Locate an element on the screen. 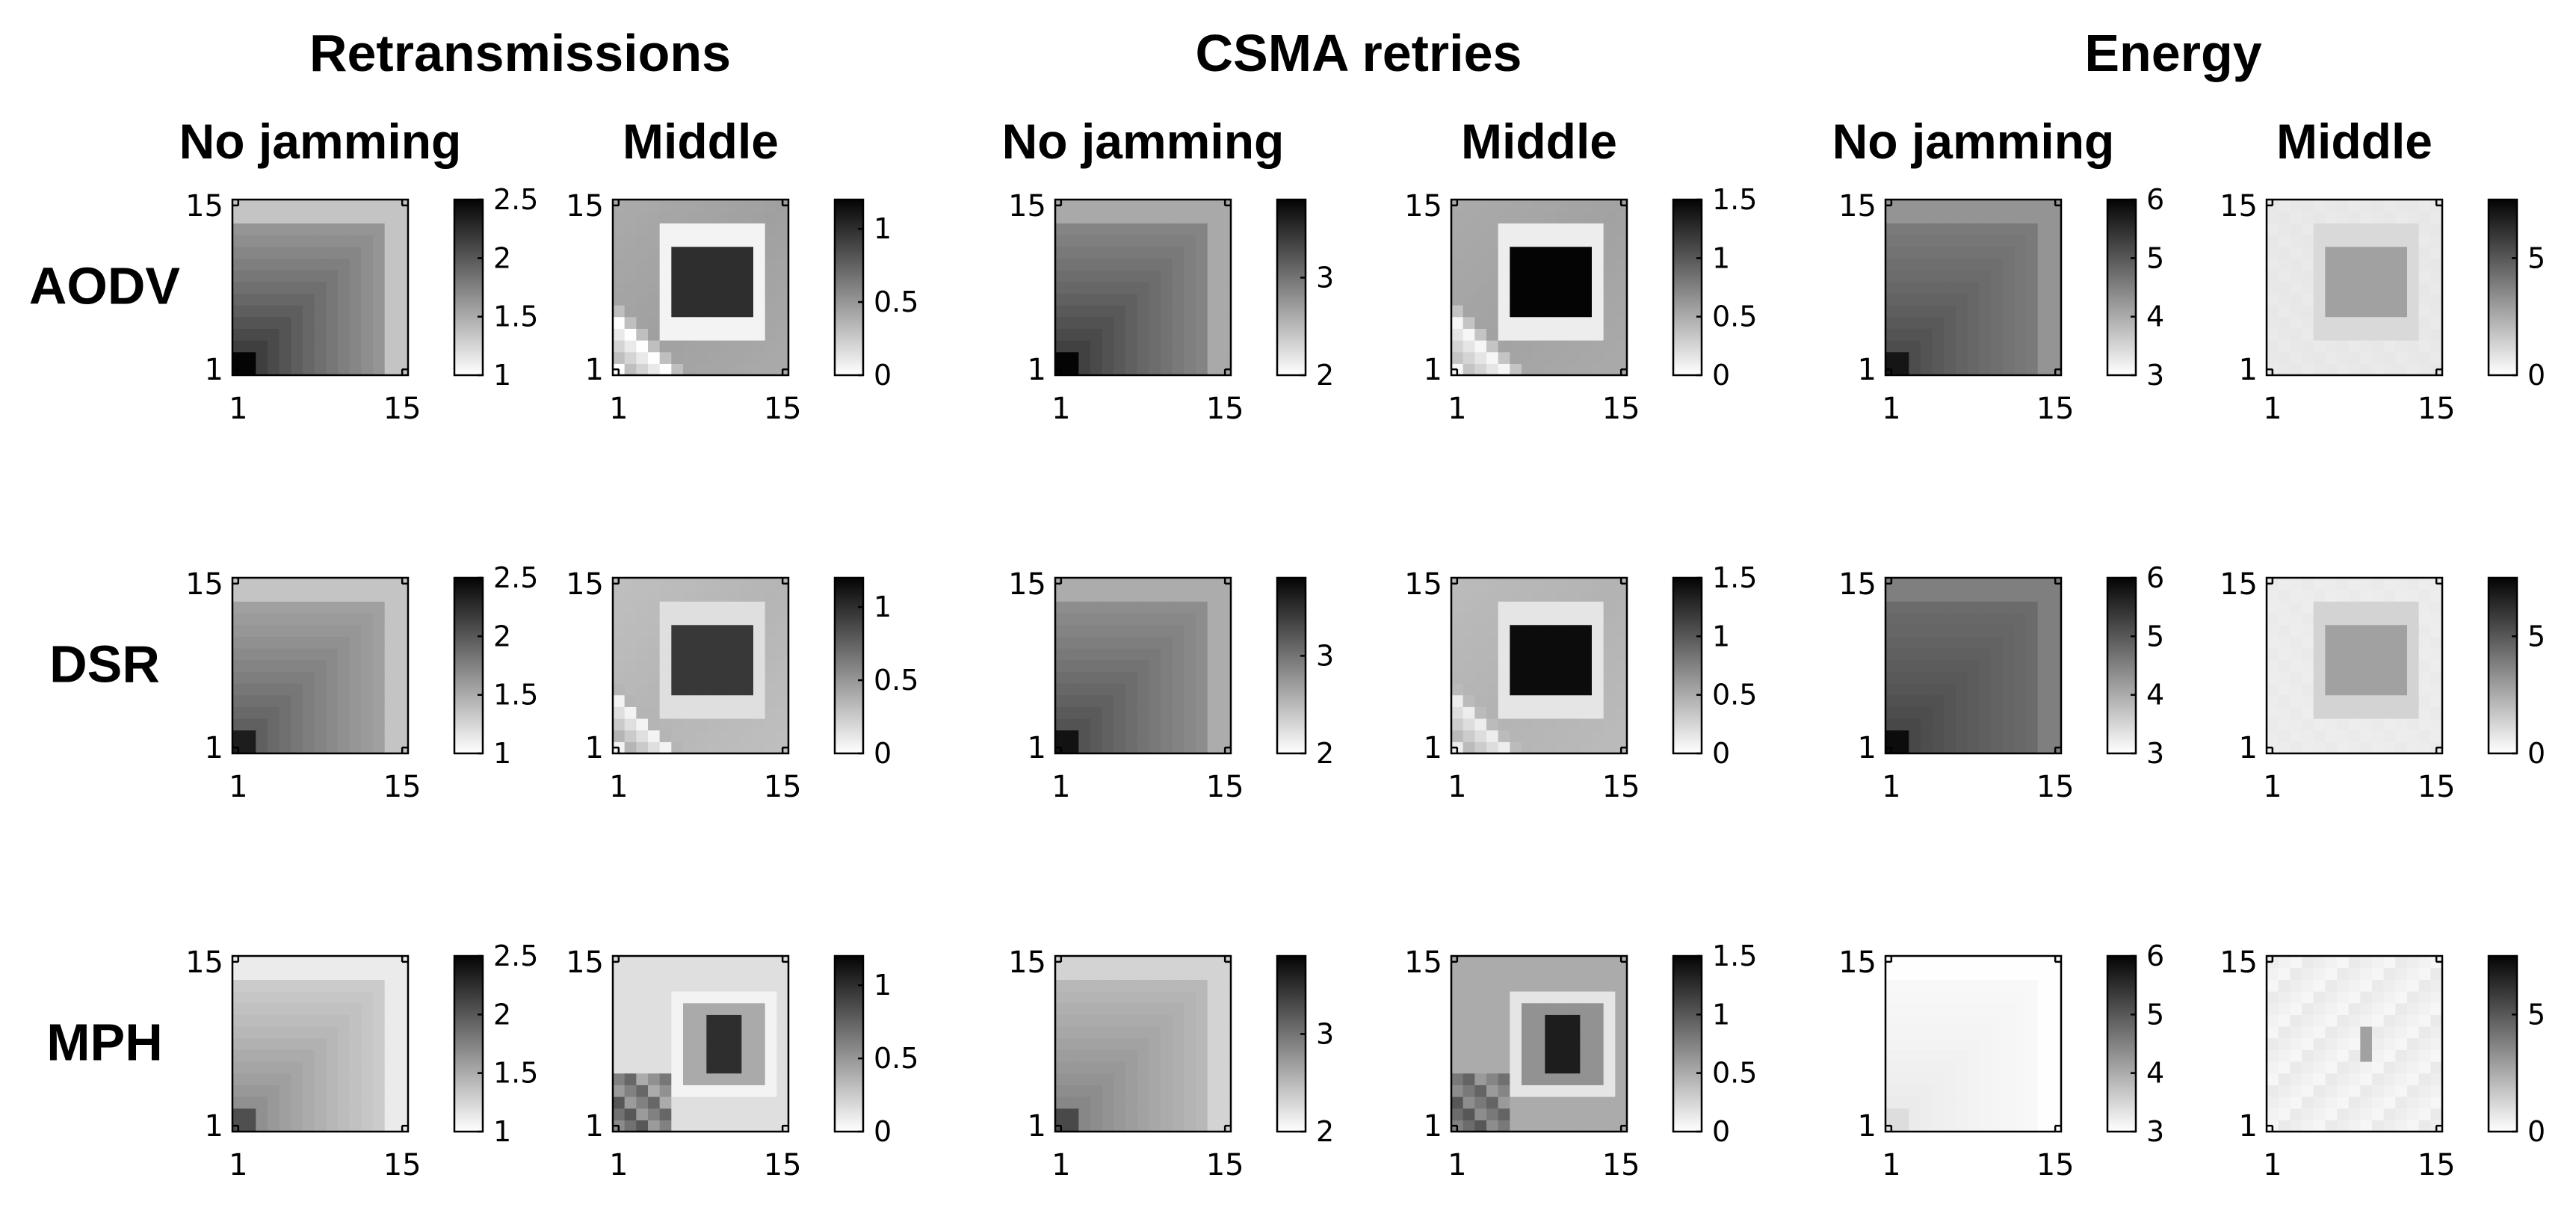  colorbar is located at coordinates (469, 287).